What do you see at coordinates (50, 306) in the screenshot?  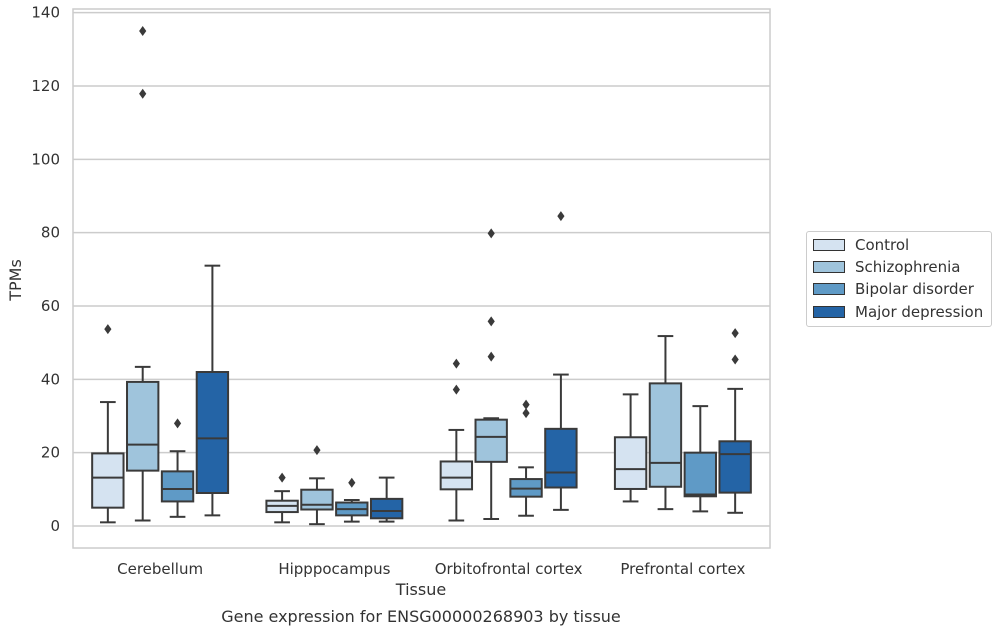 I see `y-tick-label: 60` at bounding box center [50, 306].